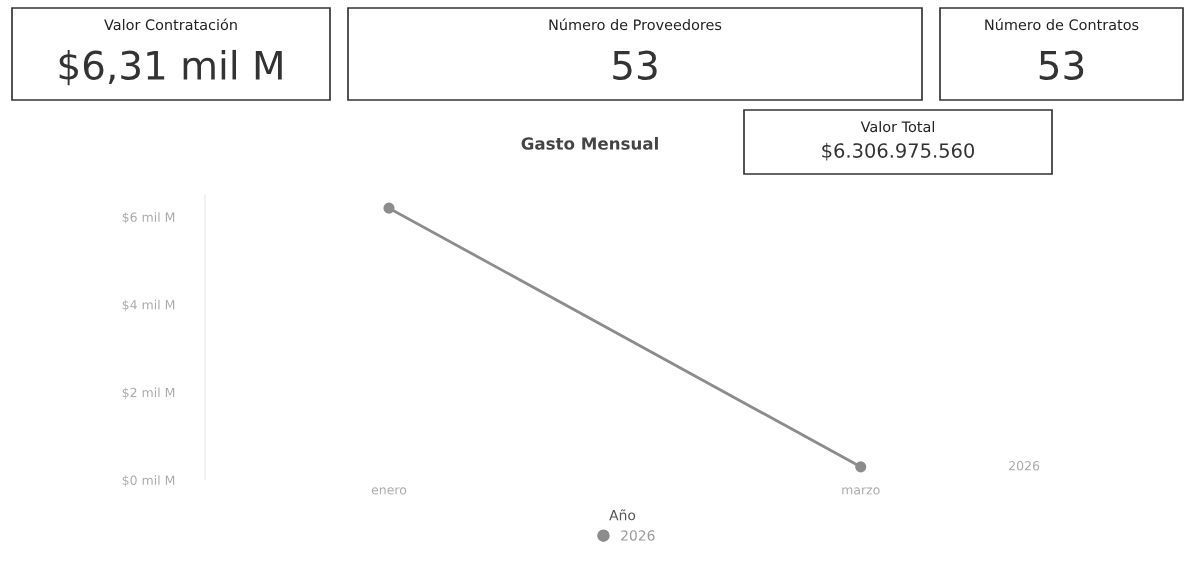 This screenshot has height=567, width=1194. What do you see at coordinates (170, 24) in the screenshot?
I see `text: Valor Contratación` at bounding box center [170, 24].